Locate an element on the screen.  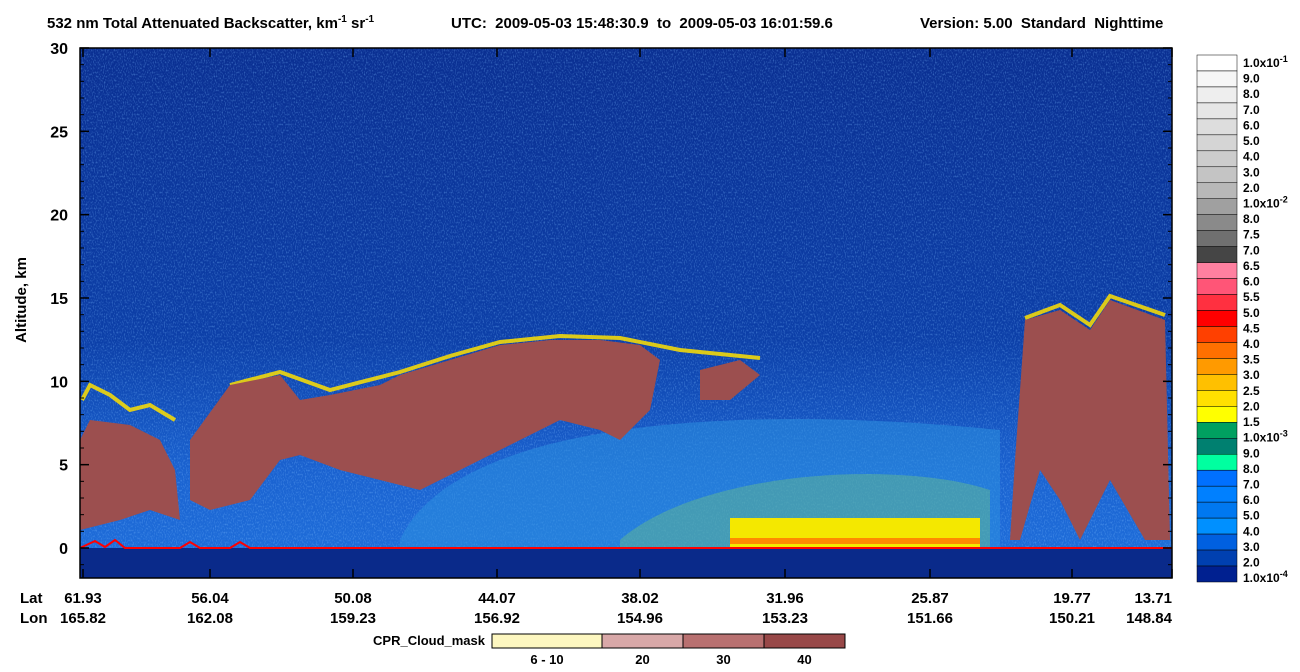
lat-tick-label: 19.77 is located at coordinates (1072, 598).